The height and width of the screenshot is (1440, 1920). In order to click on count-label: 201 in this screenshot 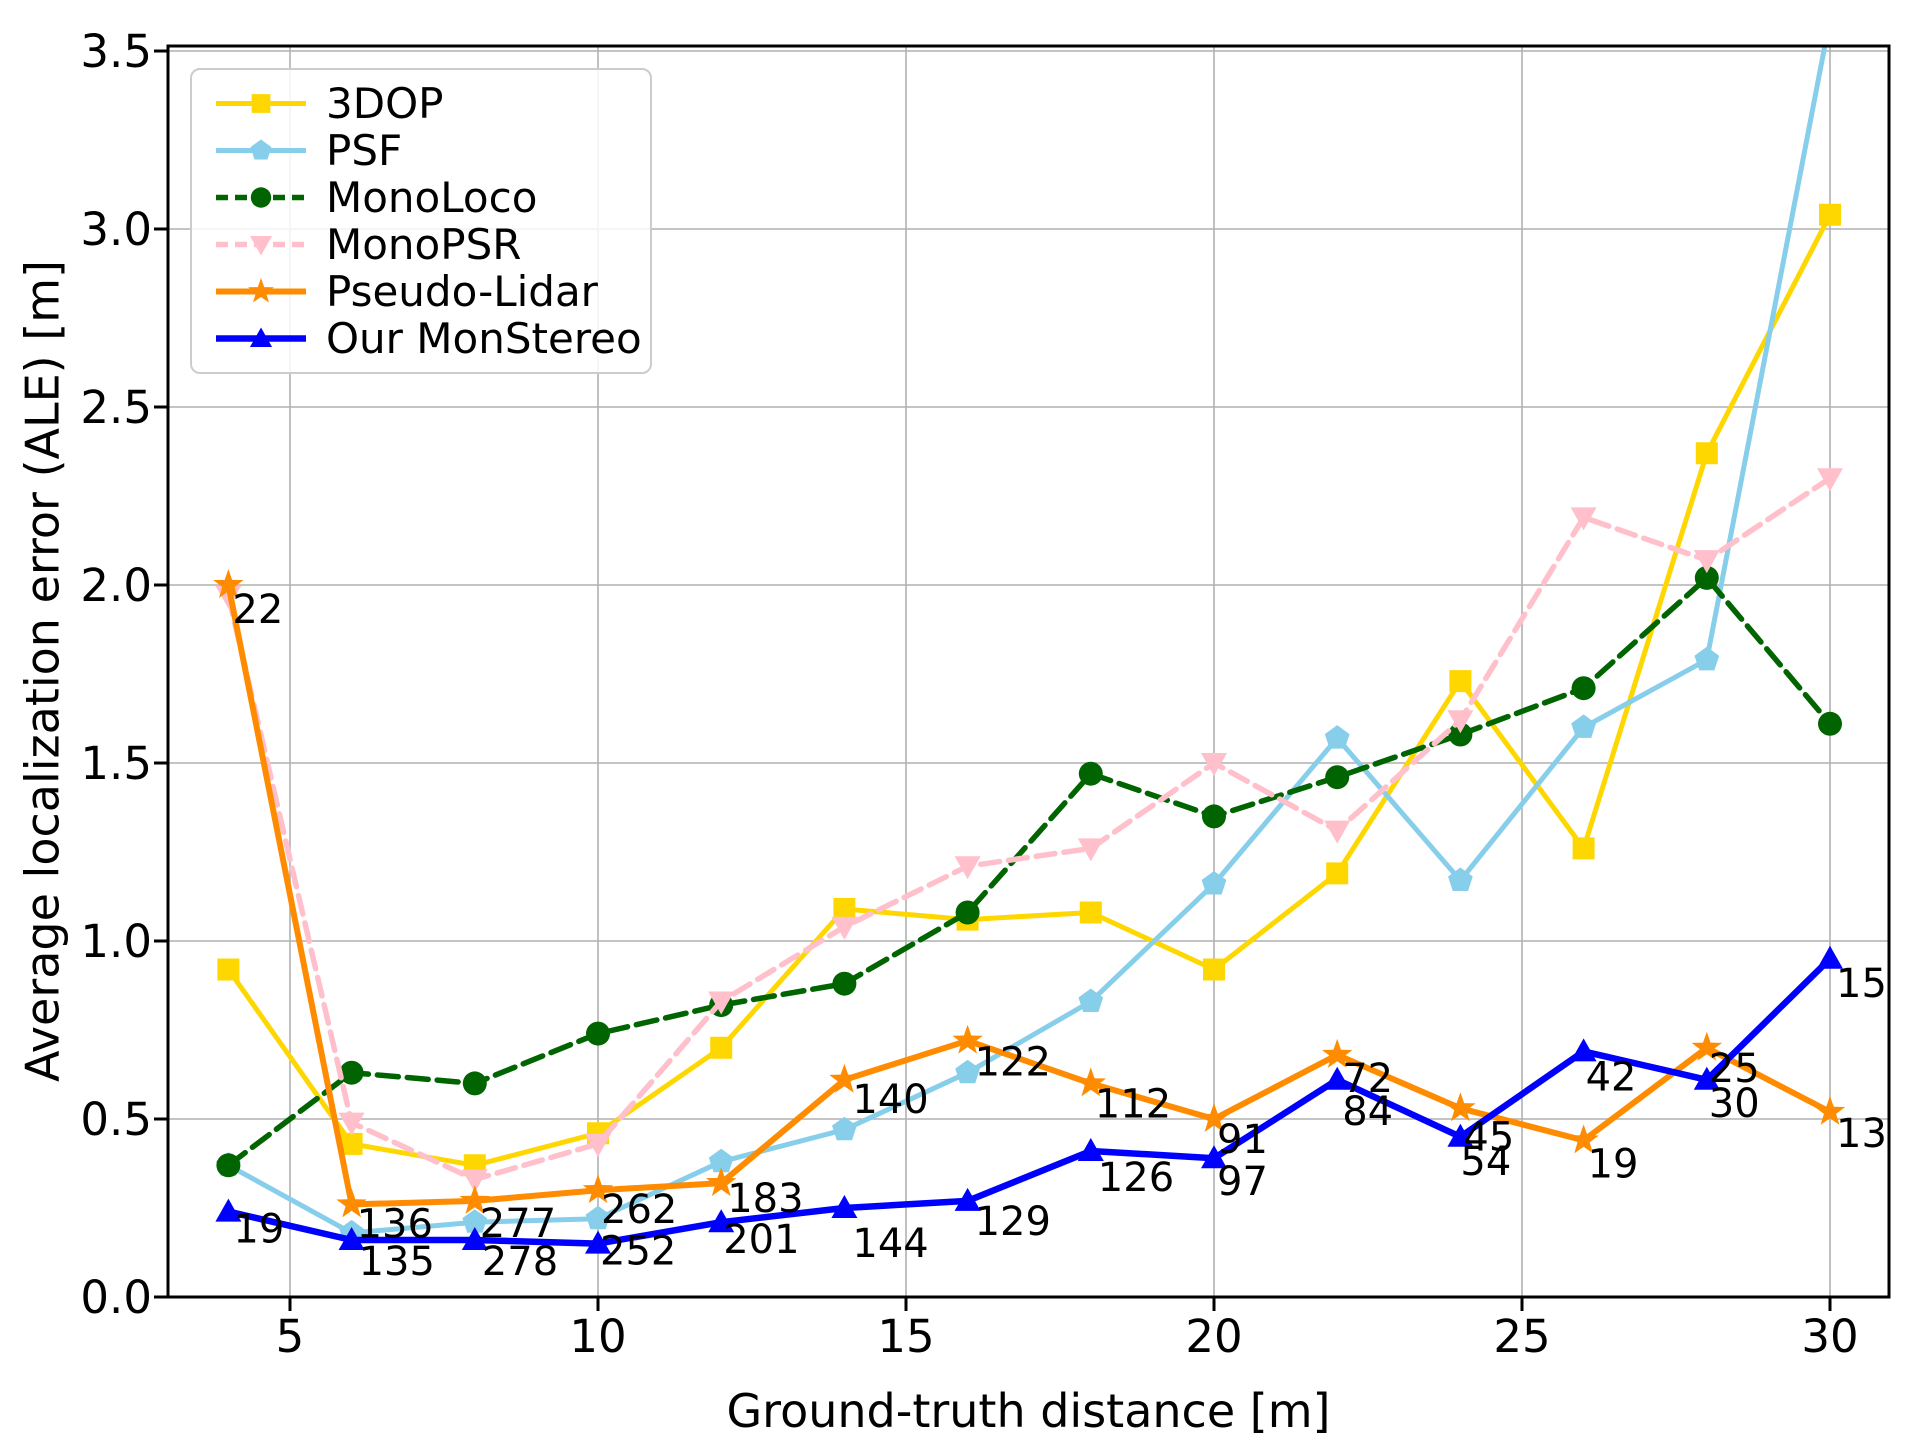, I will do `click(761, 1240)`.